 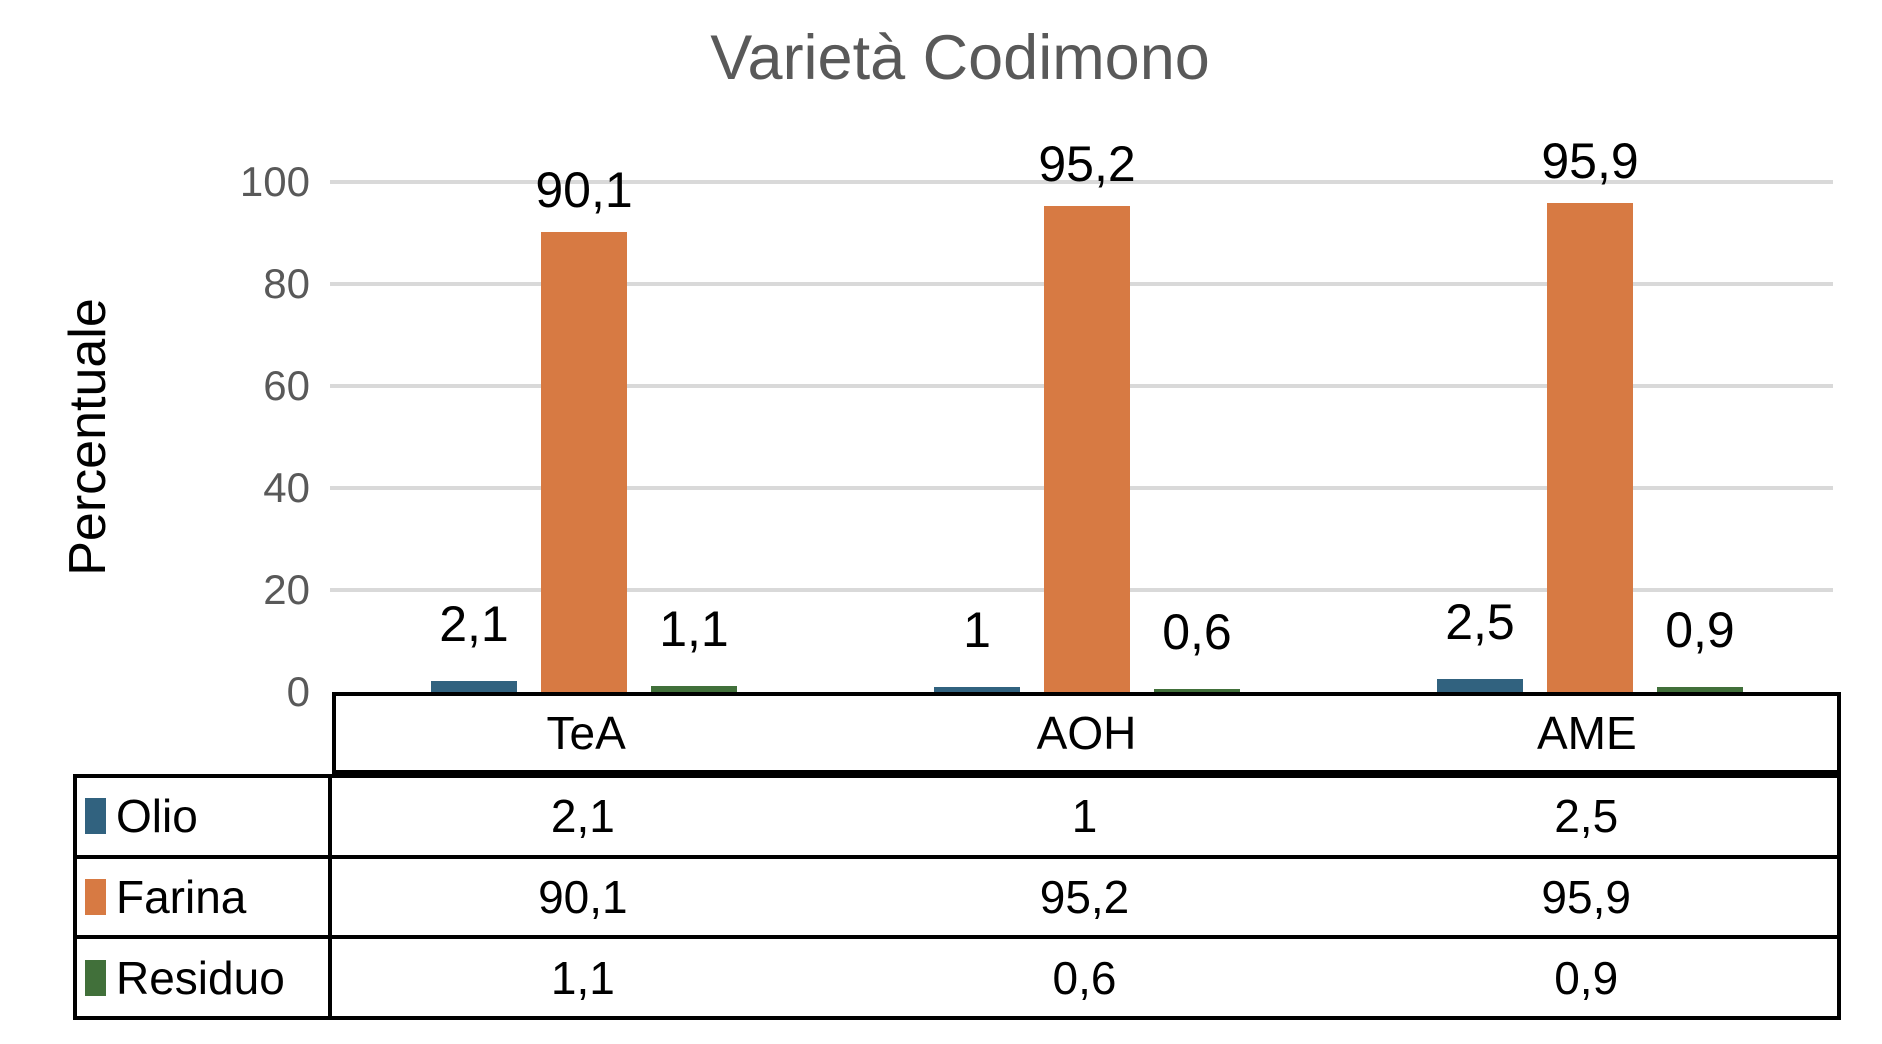 What do you see at coordinates (960, 58) in the screenshot?
I see `chart-title: Varietà Codimono` at bounding box center [960, 58].